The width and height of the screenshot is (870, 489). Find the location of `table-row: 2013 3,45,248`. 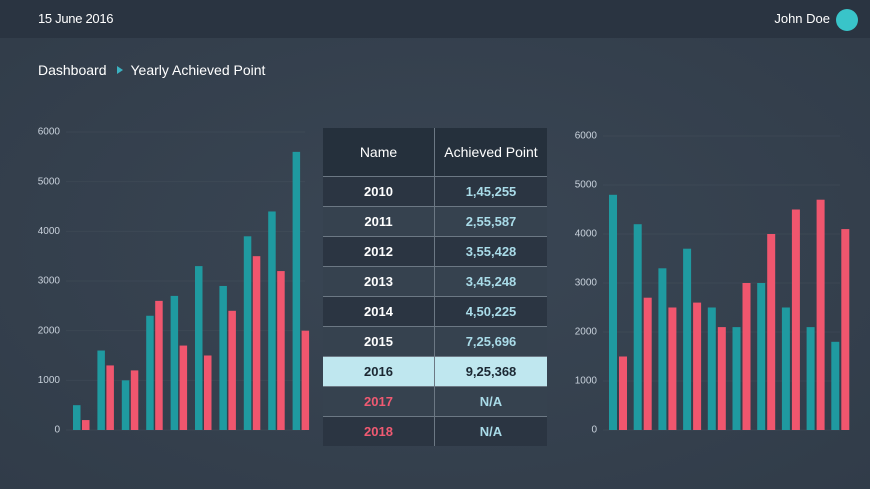

table-row: 2013 3,45,248 is located at coordinates (435, 281).